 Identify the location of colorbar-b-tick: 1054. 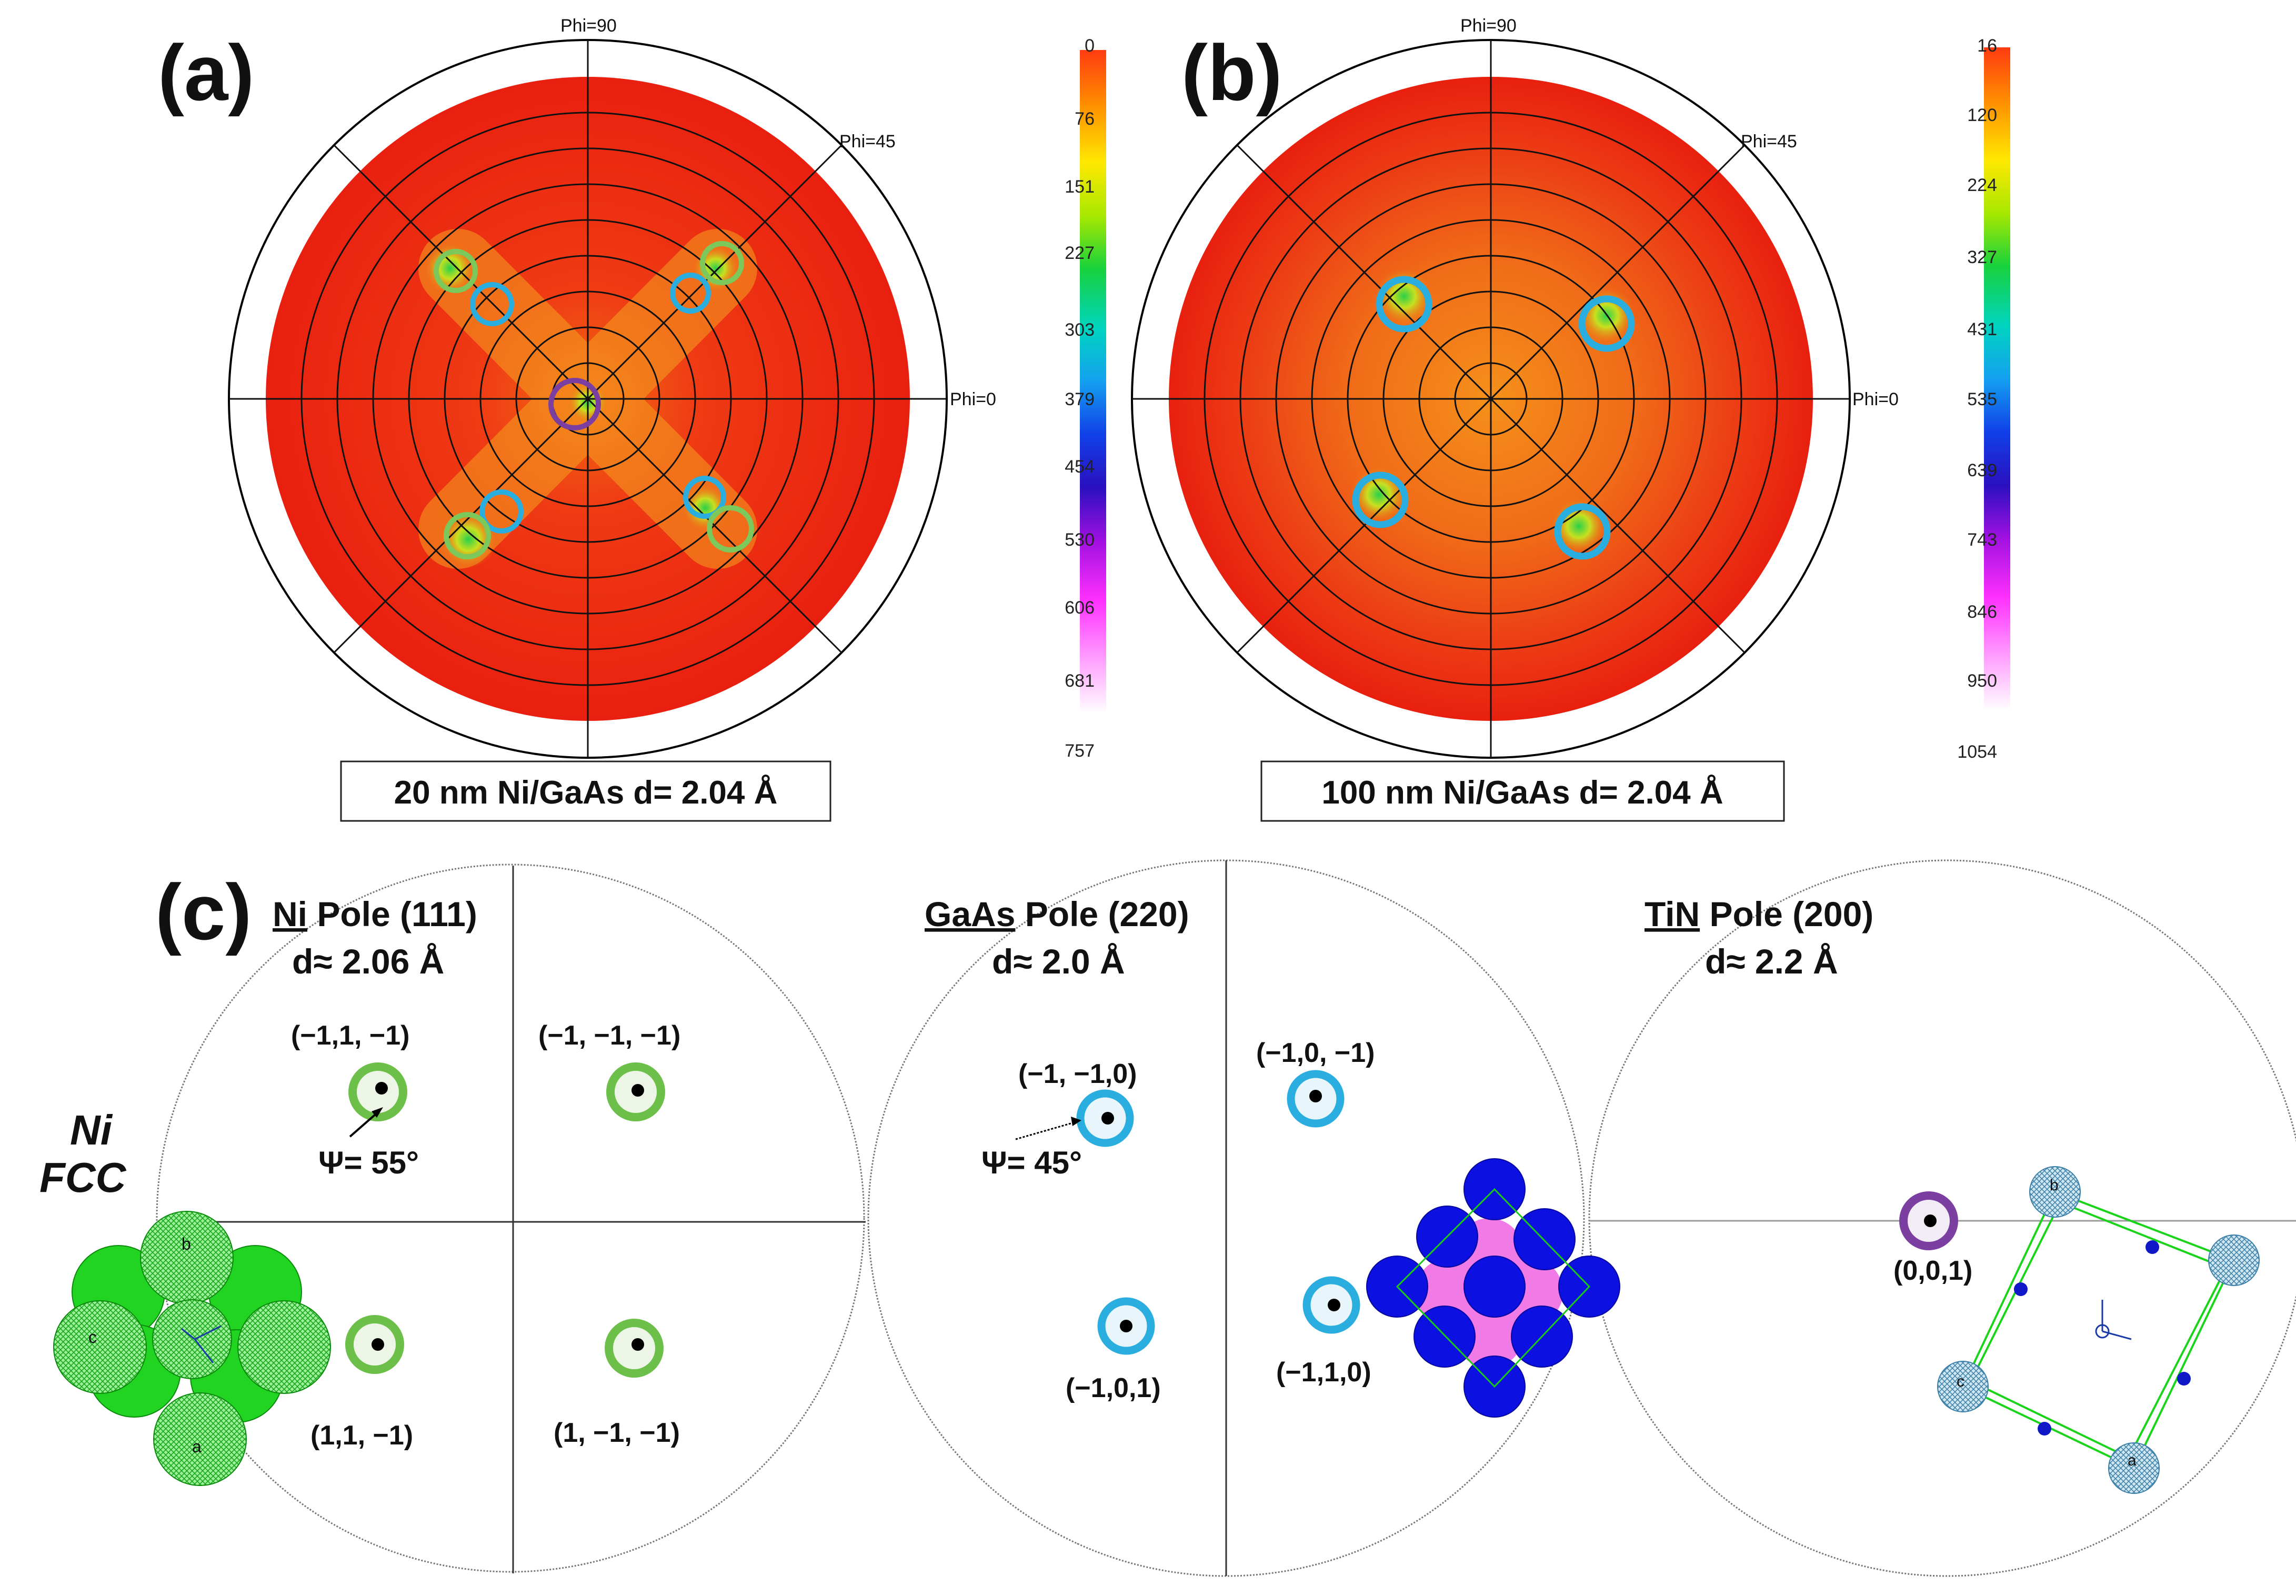
(1977, 752).